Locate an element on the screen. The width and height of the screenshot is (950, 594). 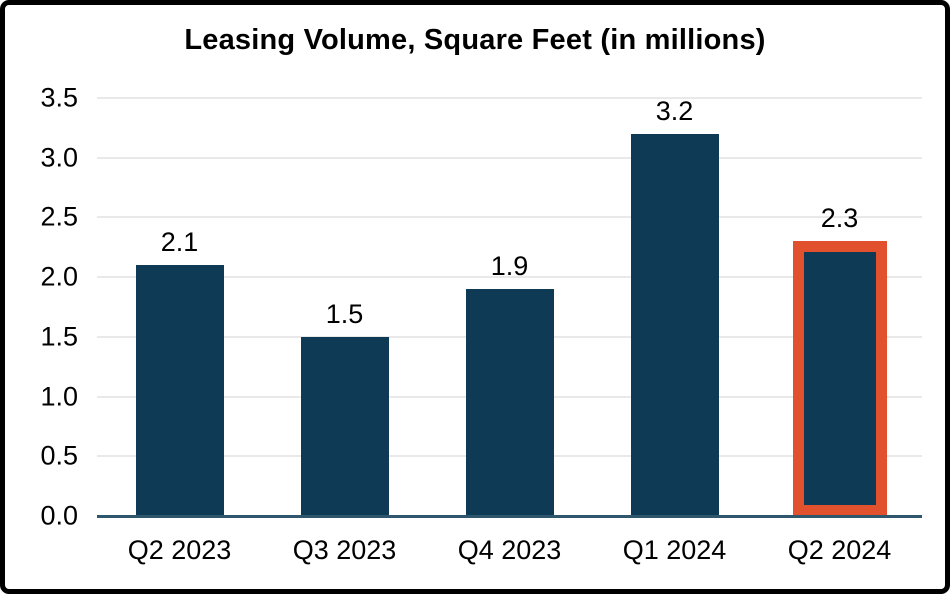
y-tick-label: 3.0 is located at coordinates (59, 157).